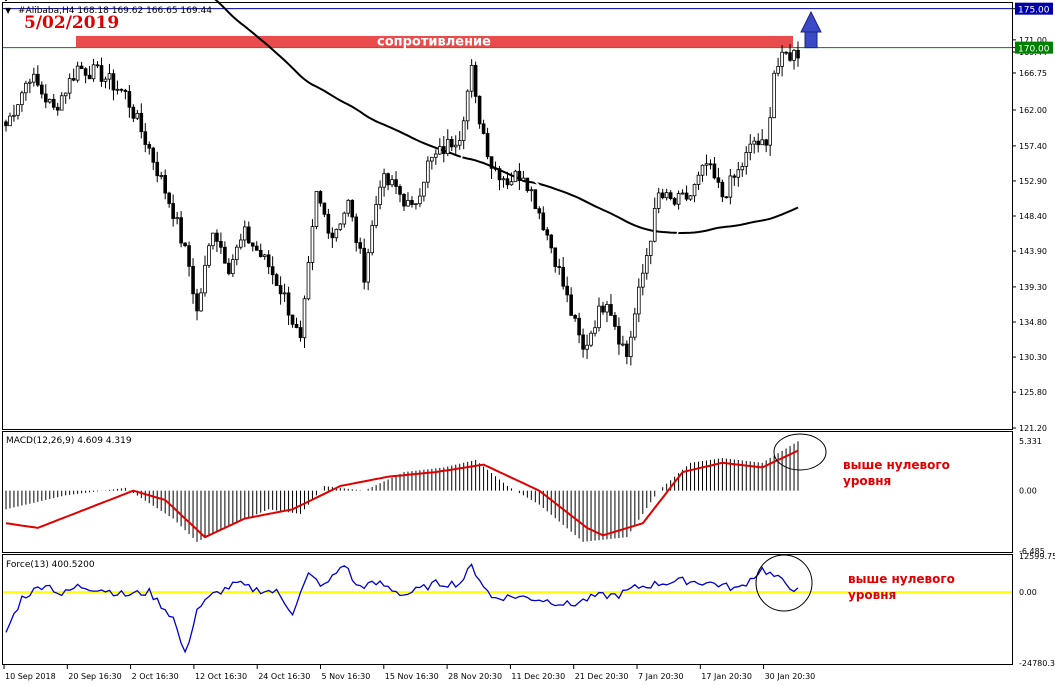  I want to click on price-tick-label: 148.40, so click(1033, 216).